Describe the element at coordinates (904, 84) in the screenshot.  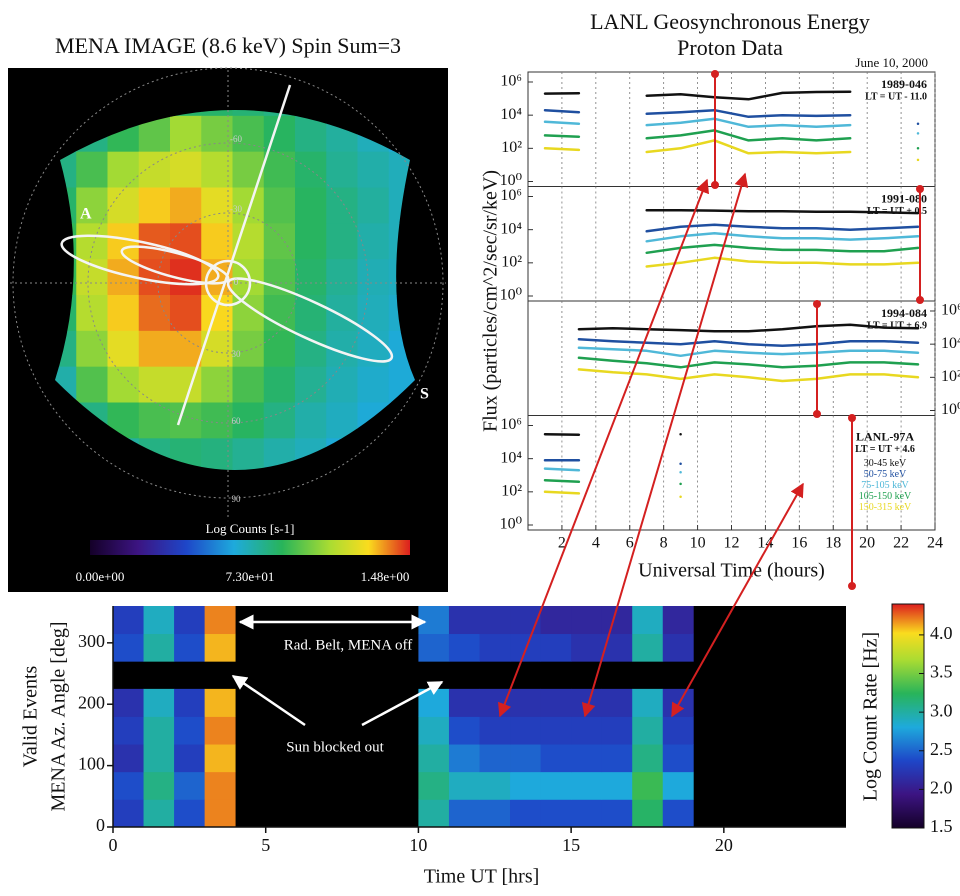
I see `satellite-label: 1989-046` at that location.